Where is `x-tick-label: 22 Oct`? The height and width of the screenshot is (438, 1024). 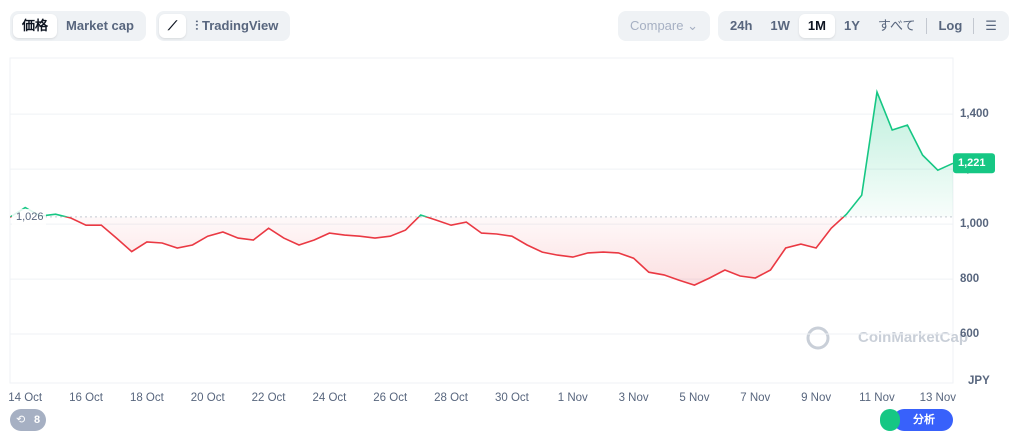
x-tick-label: 22 Oct is located at coordinates (269, 398).